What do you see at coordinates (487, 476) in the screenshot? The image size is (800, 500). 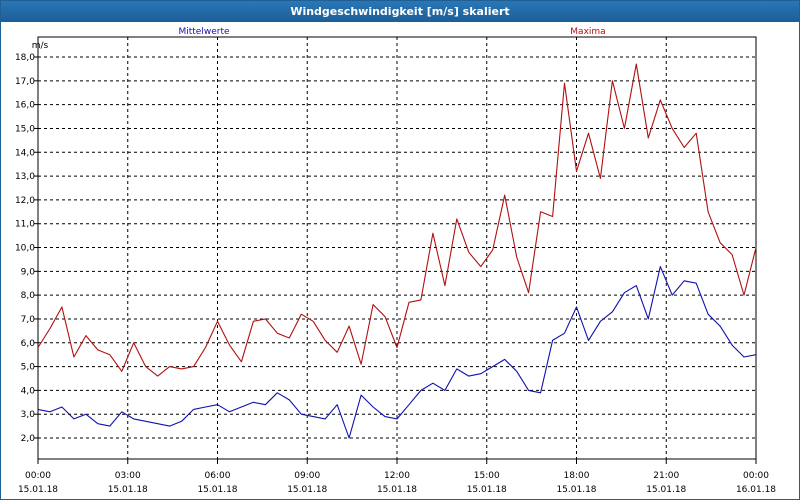 I see `x-tick-time: 15:00` at bounding box center [487, 476].